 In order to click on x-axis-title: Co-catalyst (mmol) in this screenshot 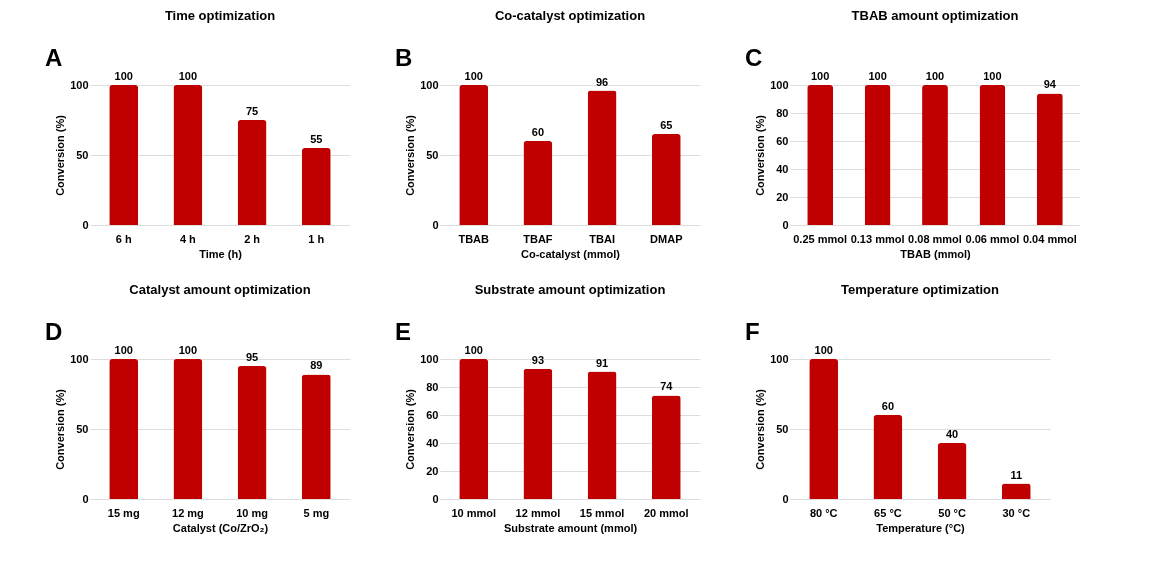, I will do `click(570, 253)`.